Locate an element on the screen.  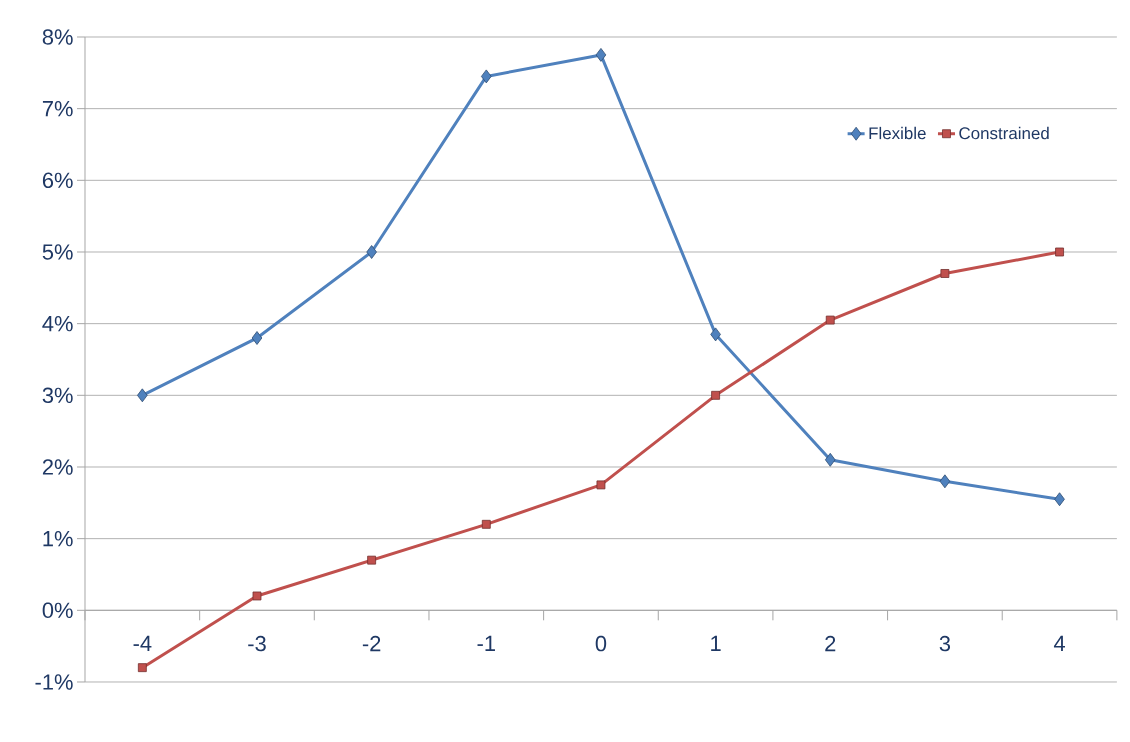
y-tick-label: 7% is located at coordinates (57, 108).